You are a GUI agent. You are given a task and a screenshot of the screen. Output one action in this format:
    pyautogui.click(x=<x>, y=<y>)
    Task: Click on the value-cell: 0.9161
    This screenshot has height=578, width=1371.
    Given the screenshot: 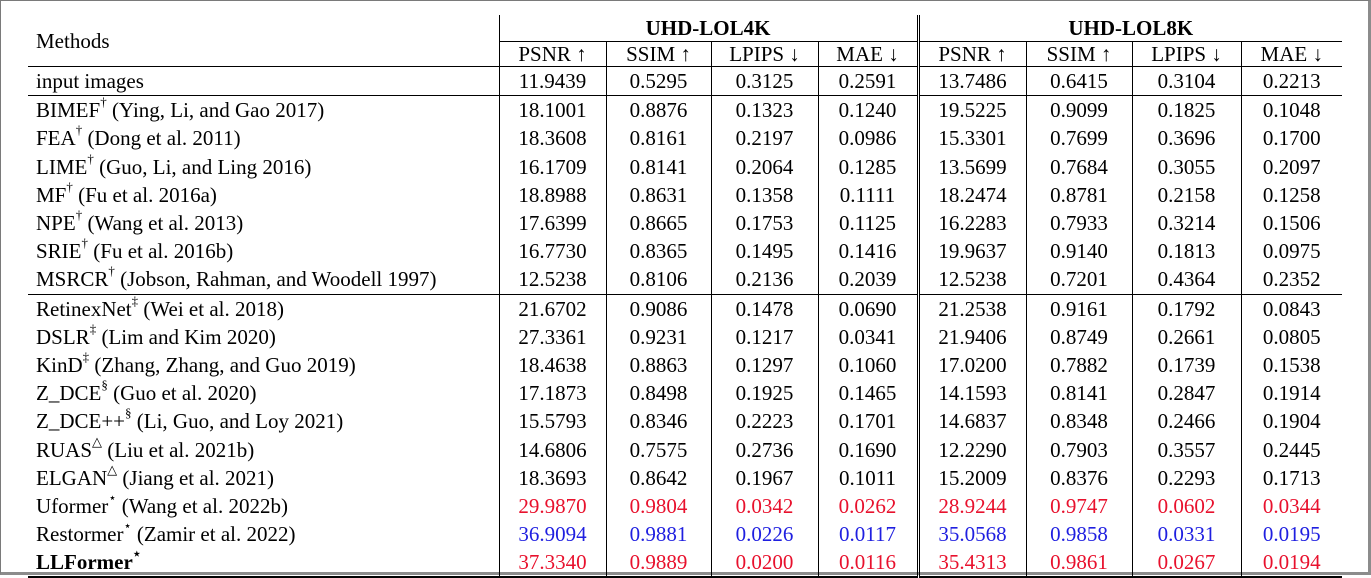 What is the action you would take?
    pyautogui.click(x=1078, y=308)
    